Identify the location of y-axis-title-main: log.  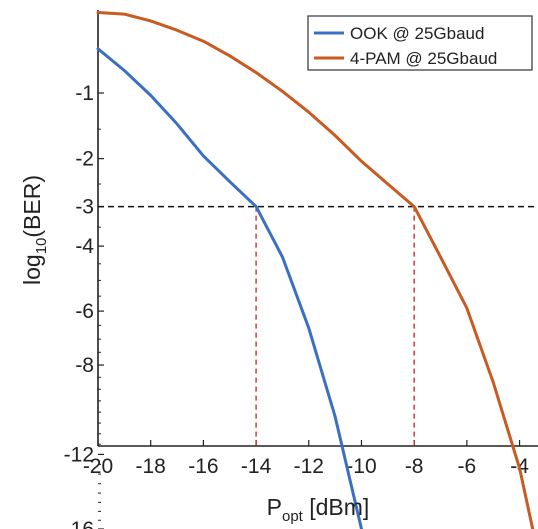
(32, 269).